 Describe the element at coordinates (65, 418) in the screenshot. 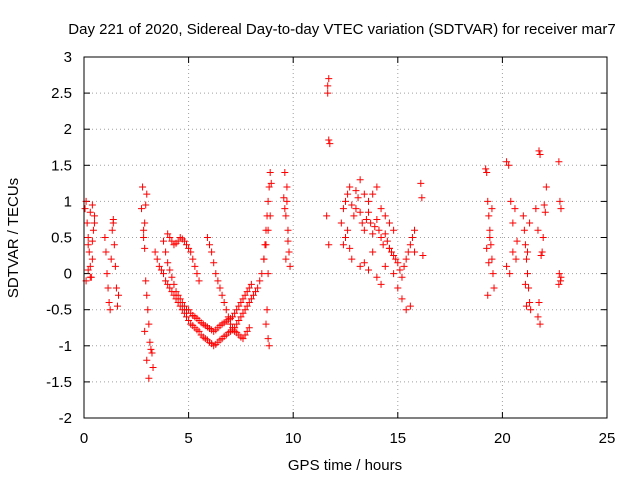

I see `y-tick-label: -2` at that location.